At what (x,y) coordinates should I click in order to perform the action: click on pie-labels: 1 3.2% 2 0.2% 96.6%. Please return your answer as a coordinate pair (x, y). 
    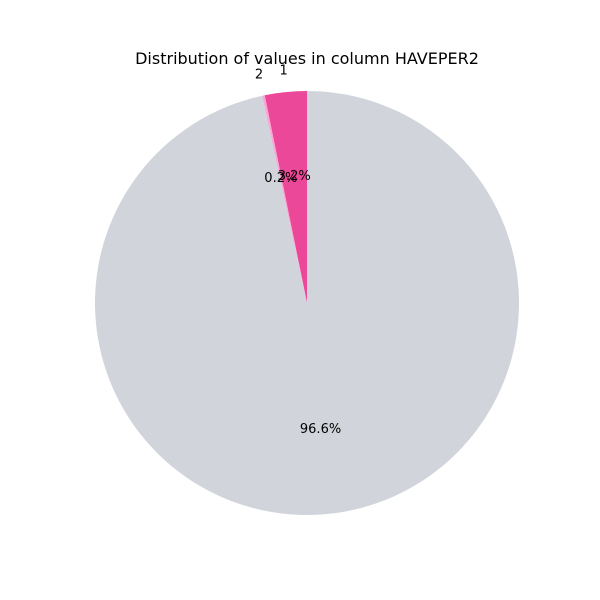
    Looking at the image, I should click on (298, 249).